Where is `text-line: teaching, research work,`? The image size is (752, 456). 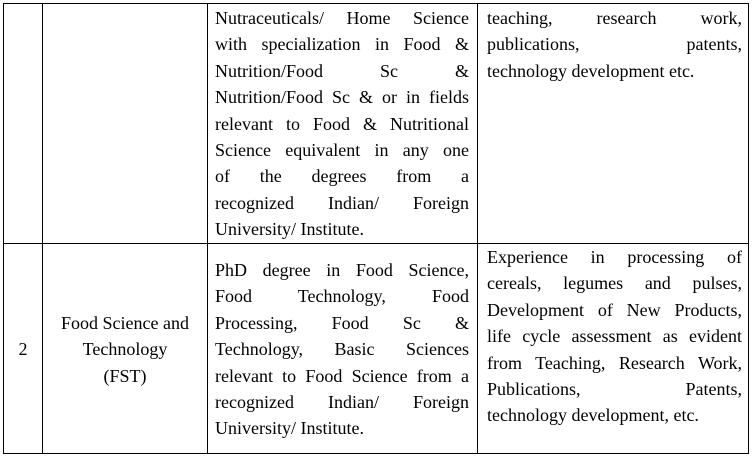 text-line: teaching, research work, is located at coordinates (614, 18).